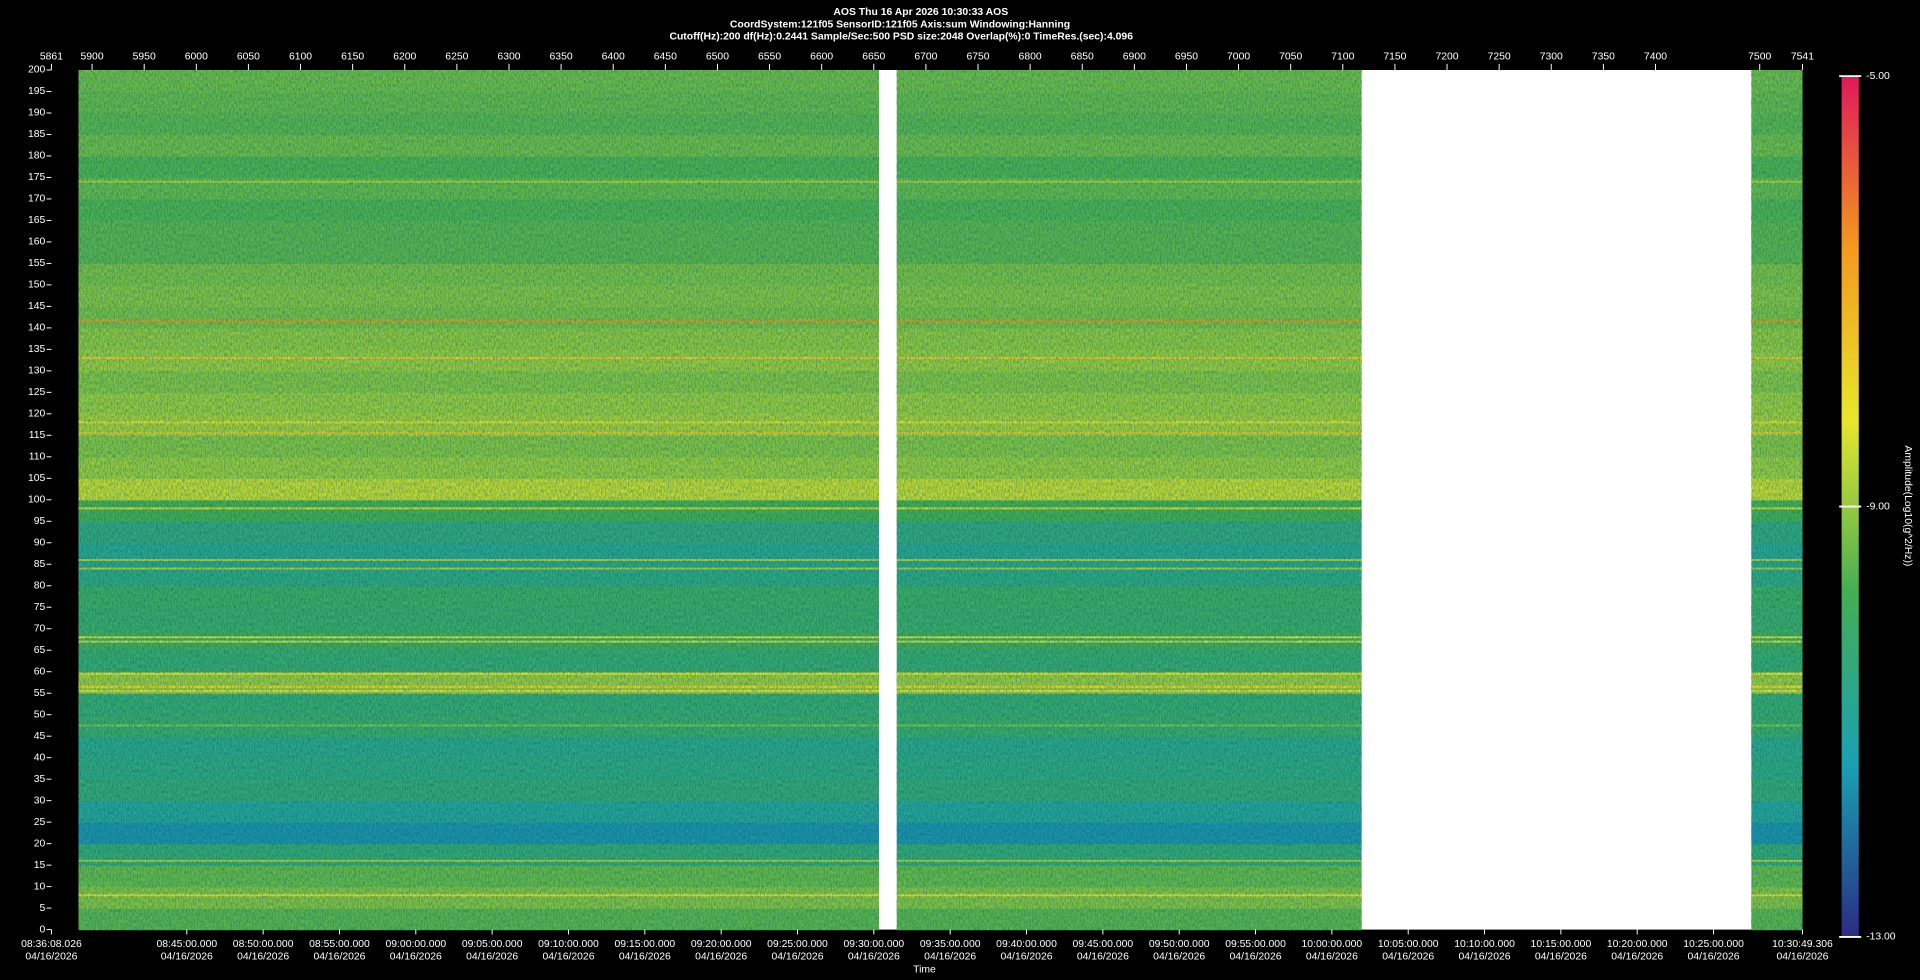  I want to click on y-tick-label: 160, so click(37, 242).